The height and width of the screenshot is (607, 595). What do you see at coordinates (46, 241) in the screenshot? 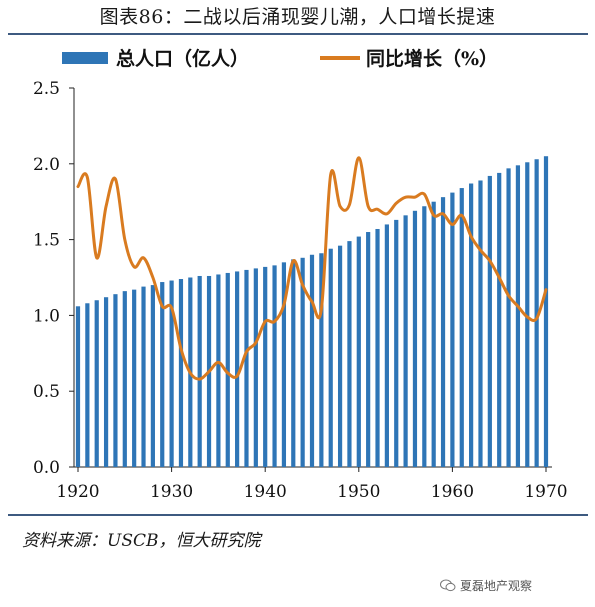
I see `y-tick-label: 1.5` at bounding box center [46, 241].